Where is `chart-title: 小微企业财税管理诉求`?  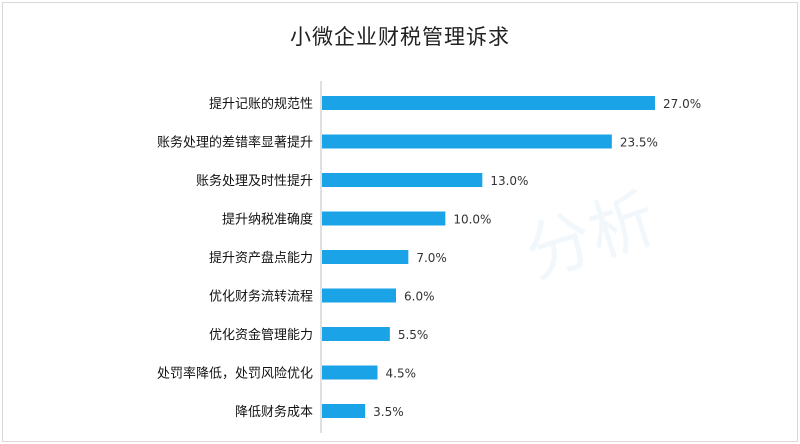 chart-title: 小微企业财税管理诉求 is located at coordinates (400, 37).